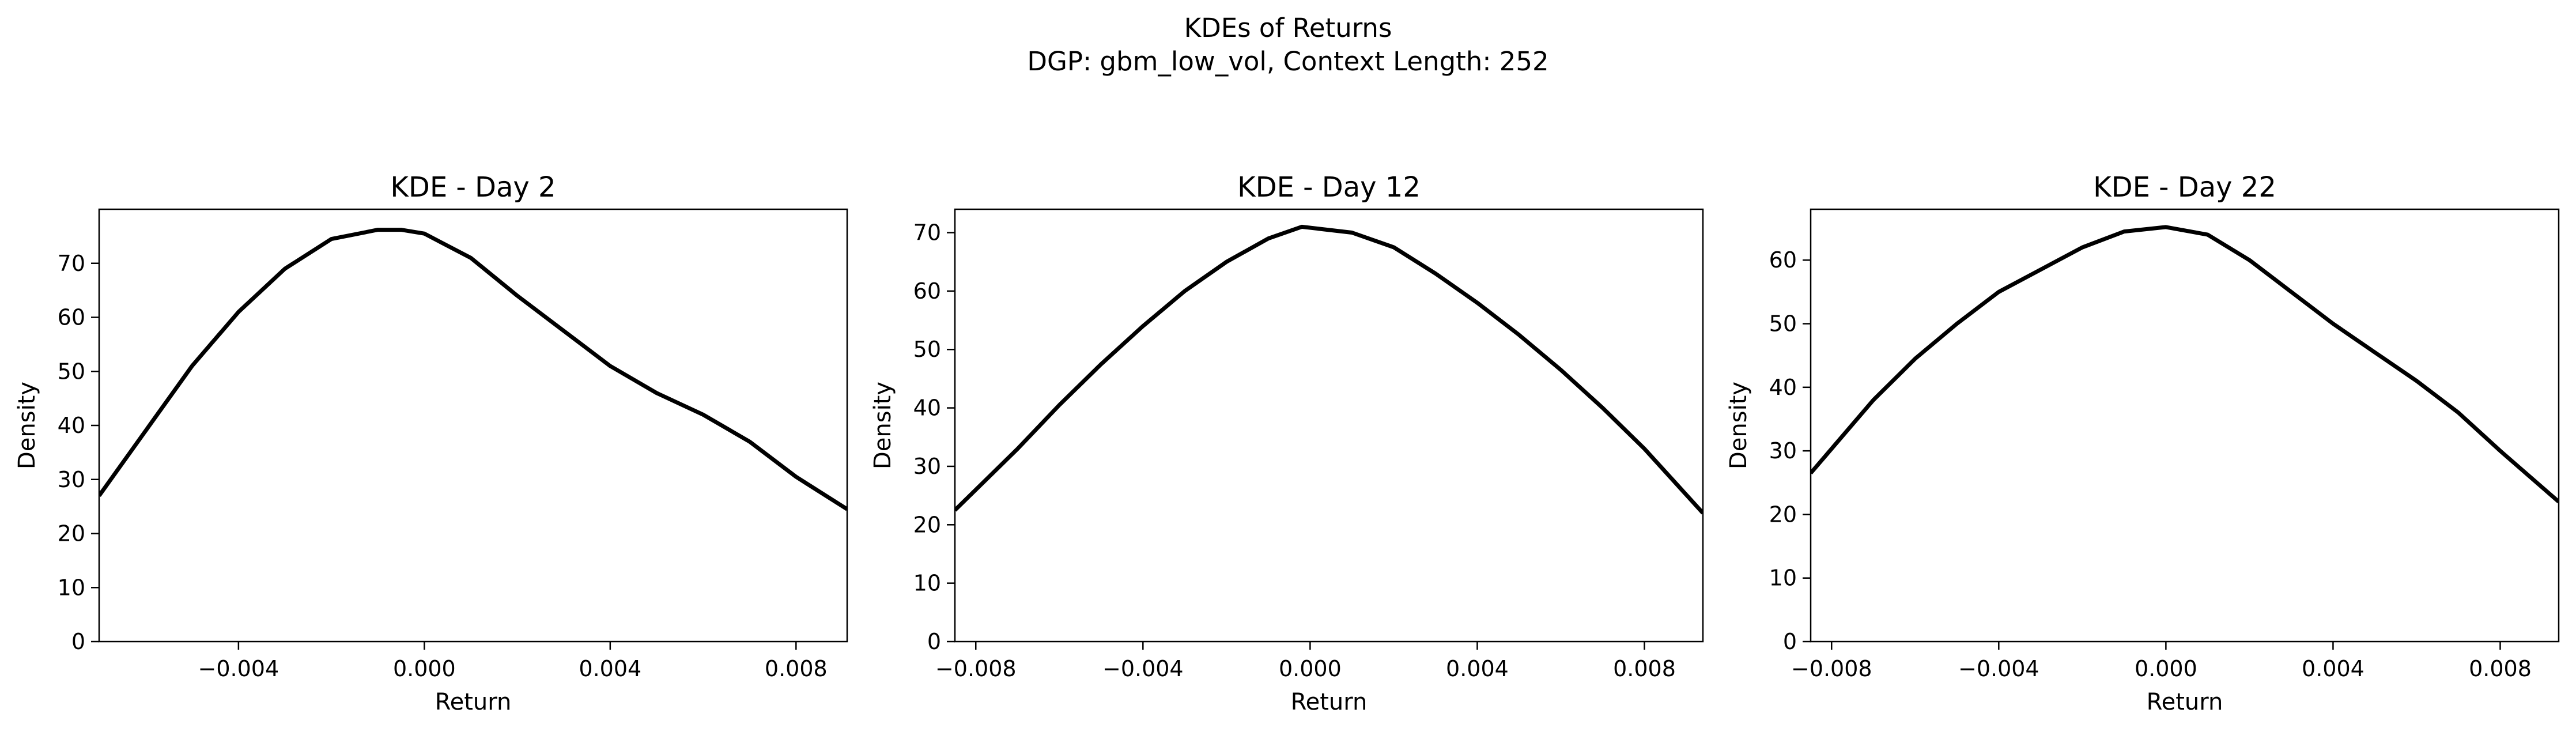 This screenshot has width=2576, height=735. I want to click on subplot-title: KDE - Day 22, so click(2184, 187).